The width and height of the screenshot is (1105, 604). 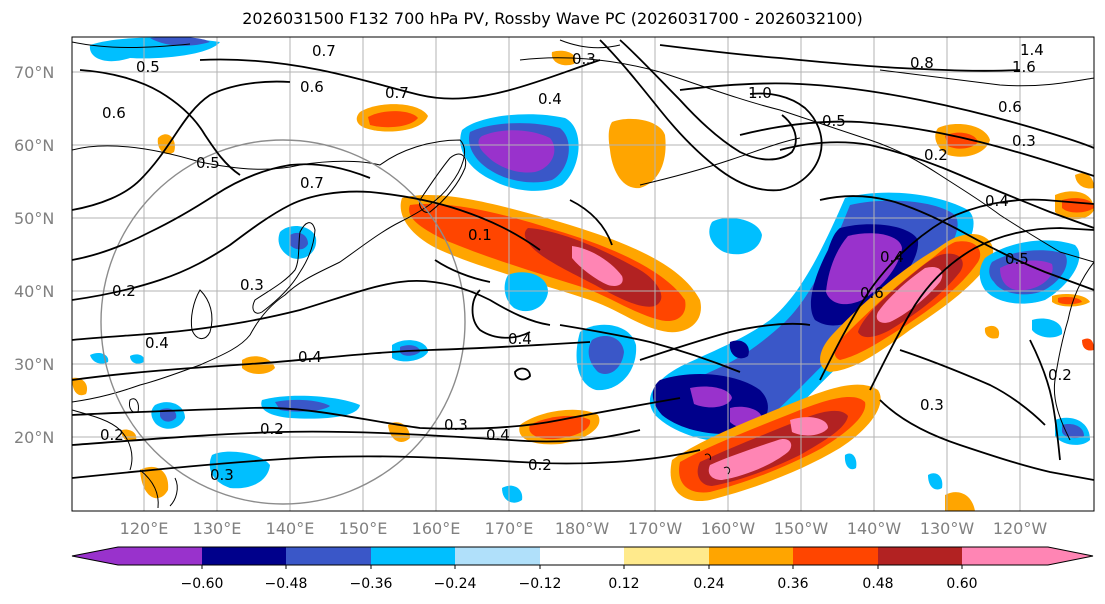 What do you see at coordinates (201, 314) in the screenshot?
I see `korea-coast` at bounding box center [201, 314].